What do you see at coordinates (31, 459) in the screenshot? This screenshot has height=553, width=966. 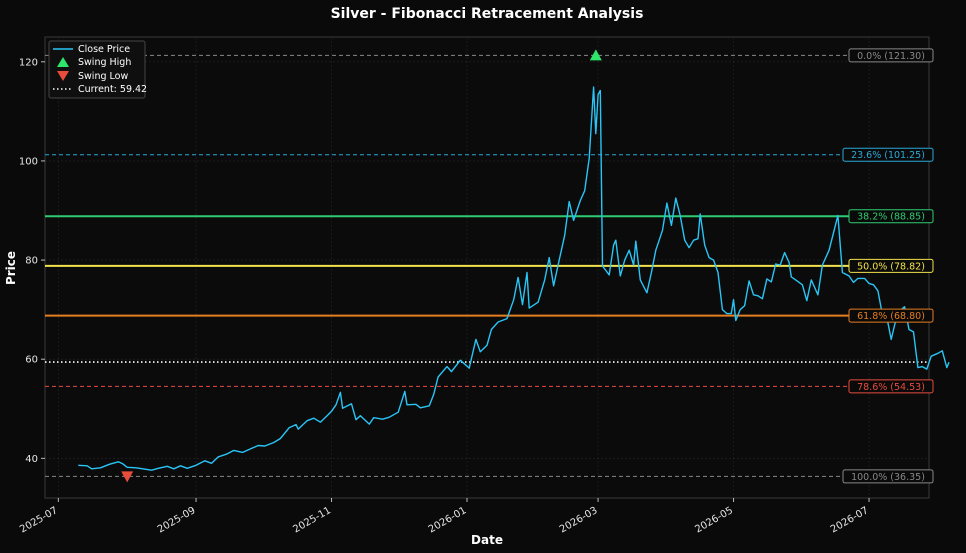 I see `y-tick-label: 40` at bounding box center [31, 459].